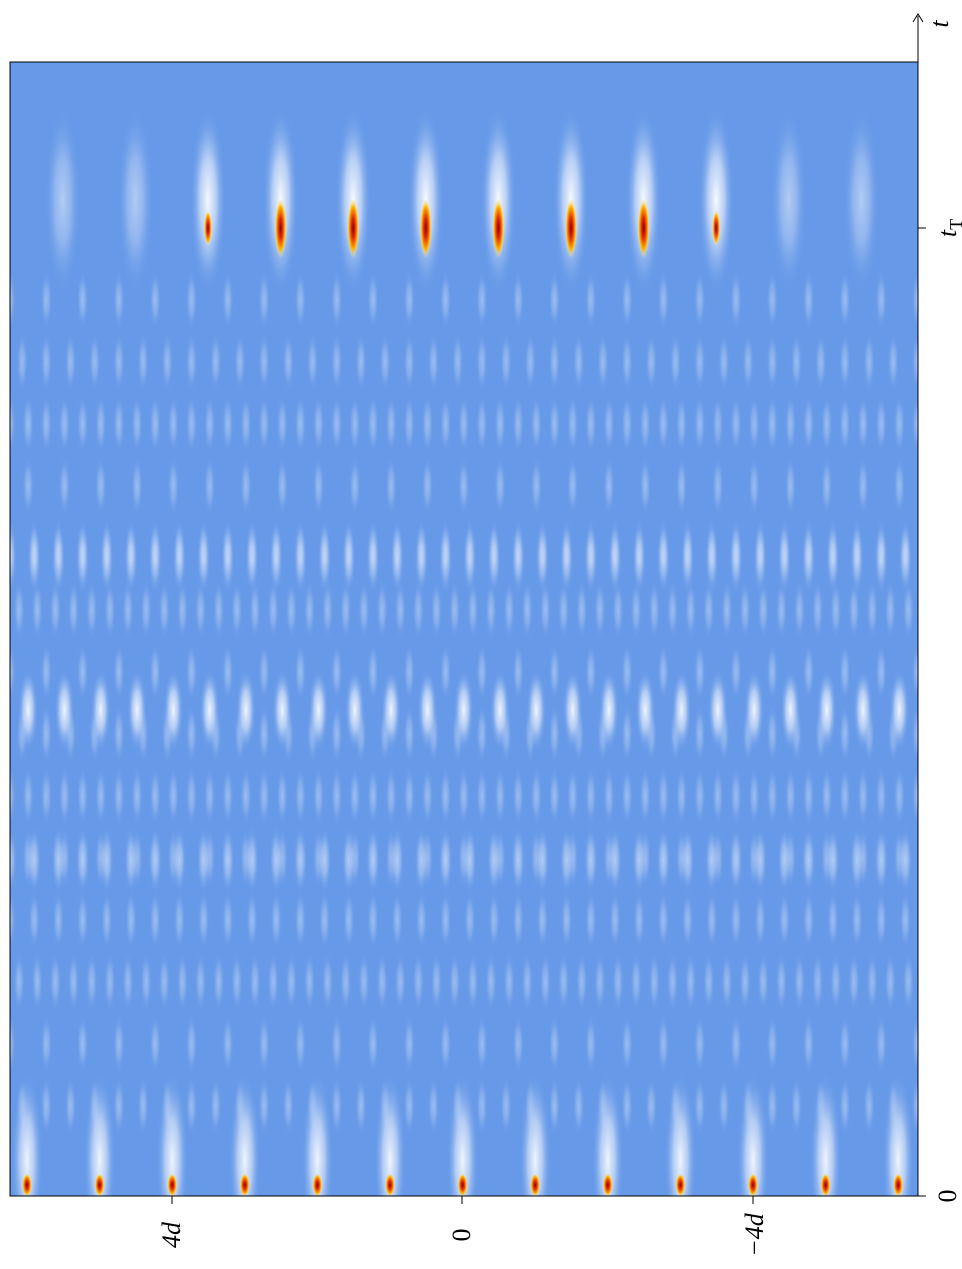 Image resolution: width=962 pixels, height=1269 pixels. What do you see at coordinates (947, 233) in the screenshot?
I see `tick-base: t` at bounding box center [947, 233].